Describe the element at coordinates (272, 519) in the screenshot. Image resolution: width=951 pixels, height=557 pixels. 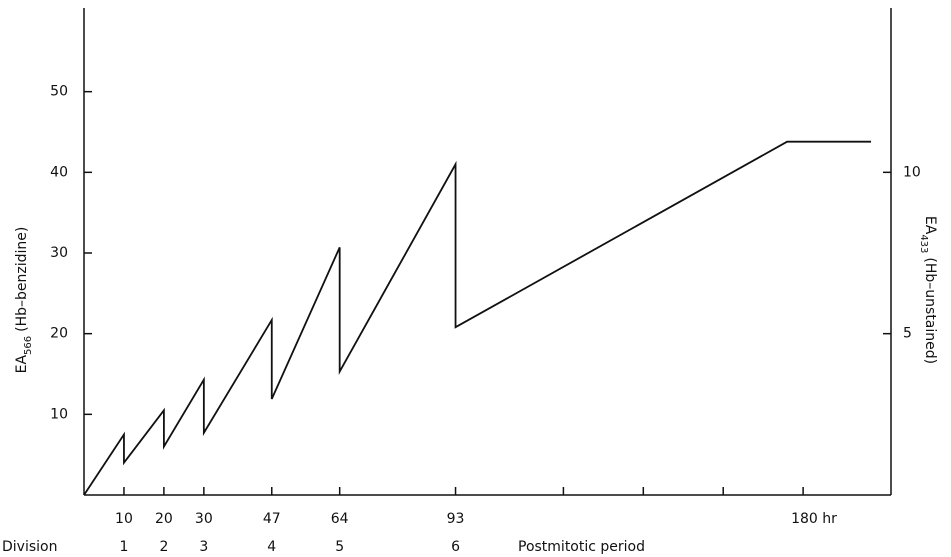
I see `x-tick-label: 47` at that location.